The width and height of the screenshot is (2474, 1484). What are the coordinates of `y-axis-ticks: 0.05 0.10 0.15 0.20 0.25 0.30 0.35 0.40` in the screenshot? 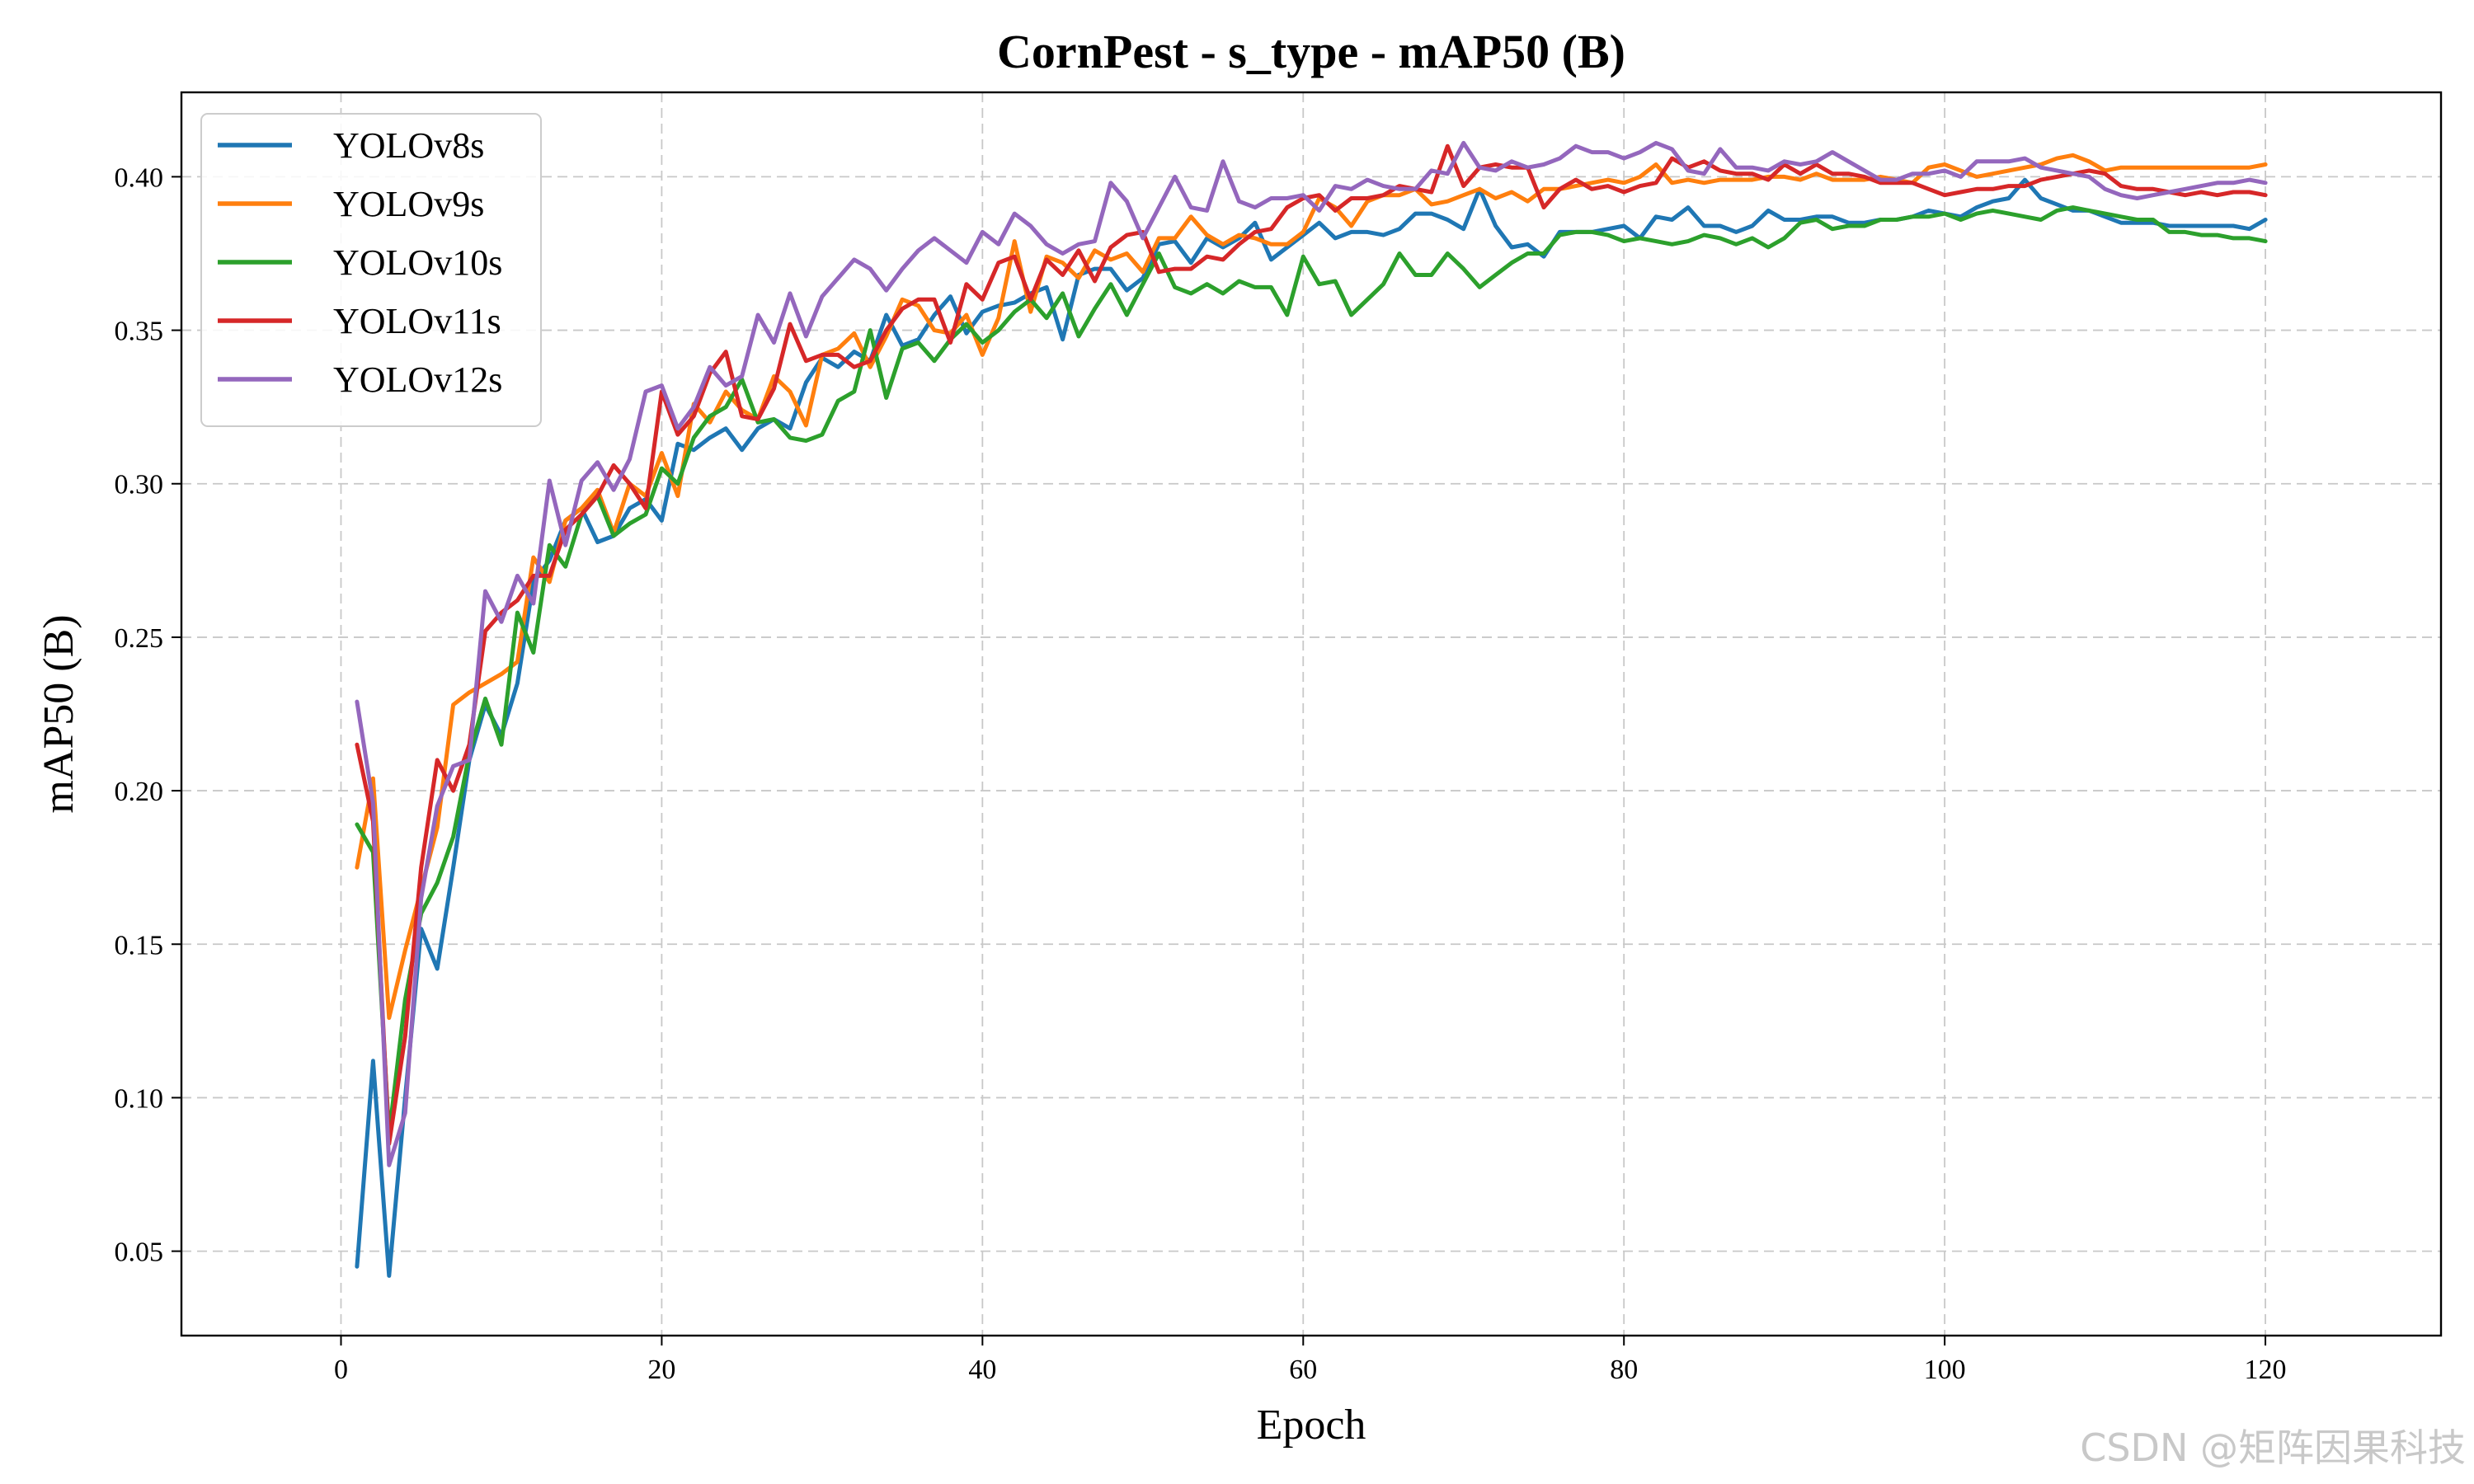 It's located at (148, 715).